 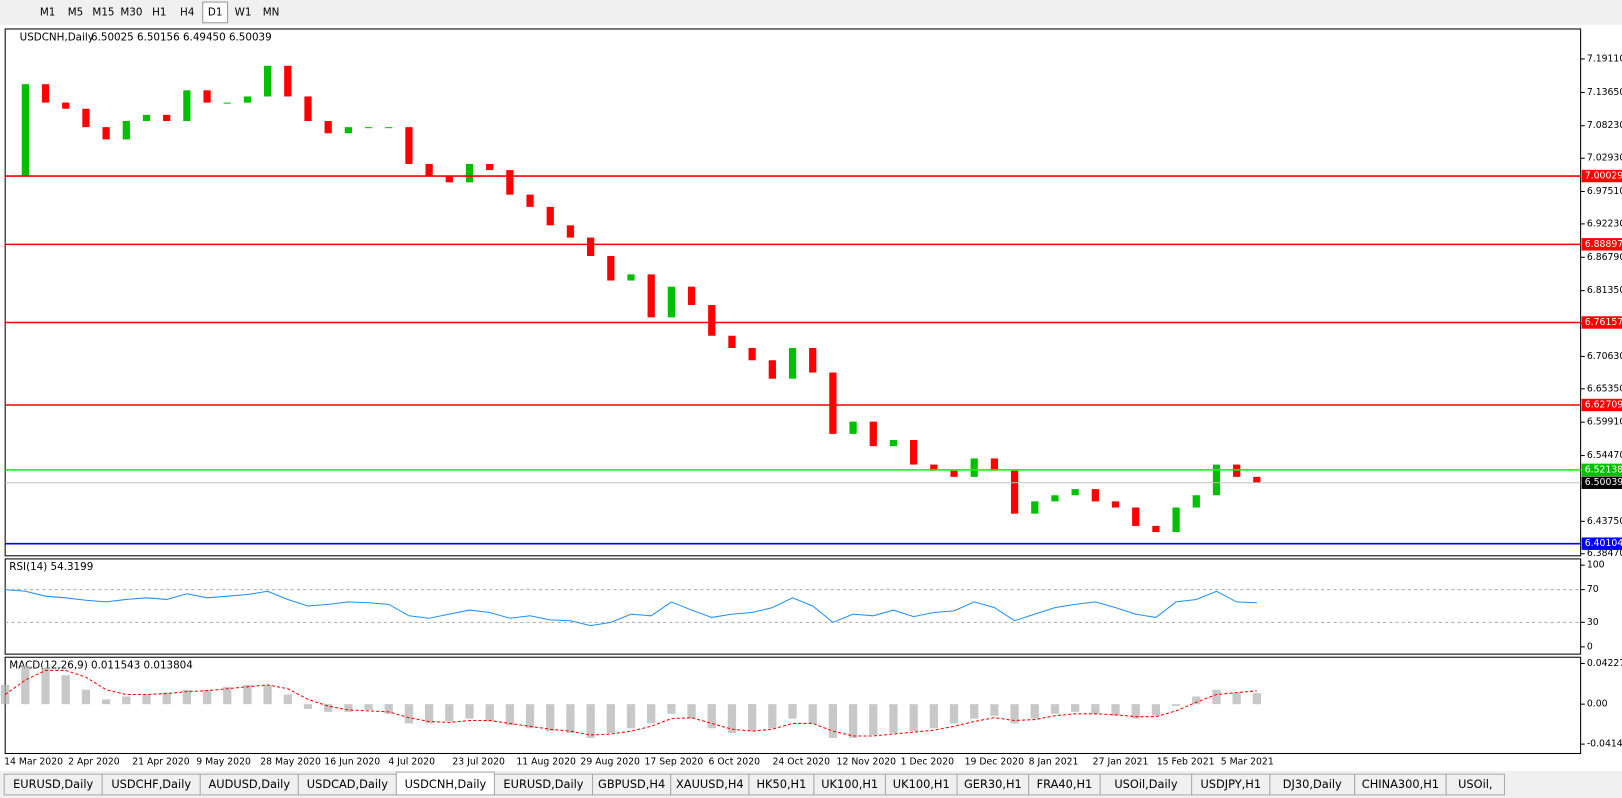 What do you see at coordinates (1065, 784) in the screenshot?
I see `tab-label: FRA40,H1` at bounding box center [1065, 784].